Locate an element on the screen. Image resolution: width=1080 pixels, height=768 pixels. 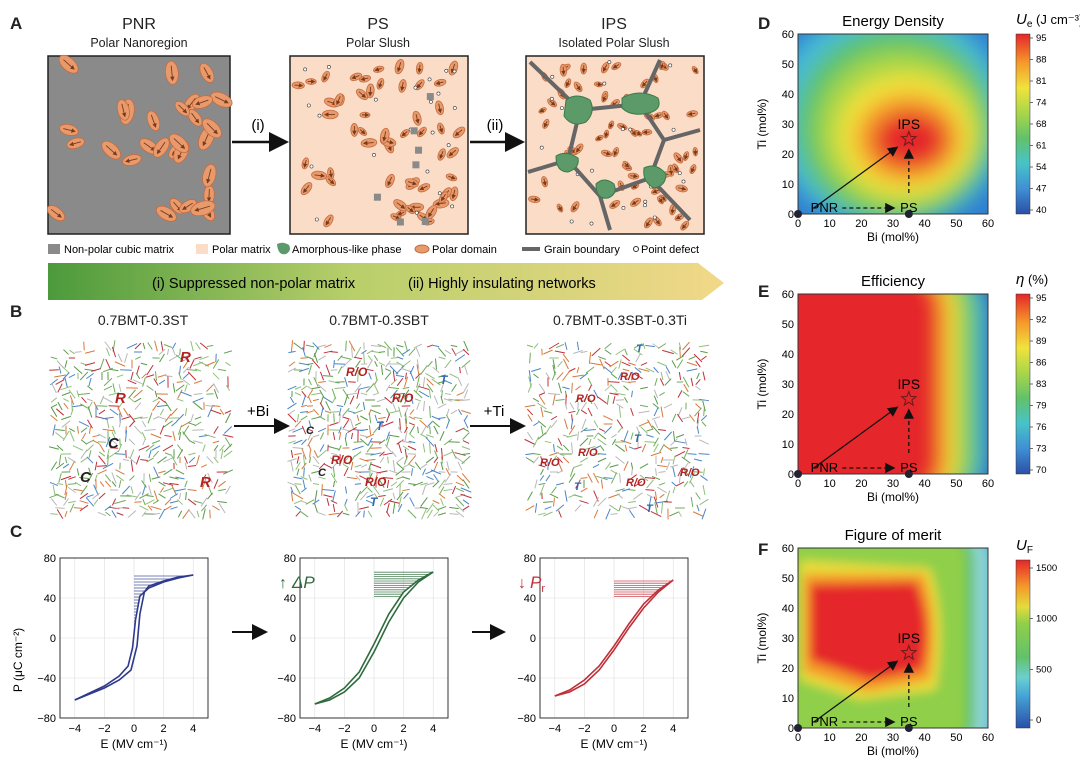
ps-domains is located at coordinates (378, 143).